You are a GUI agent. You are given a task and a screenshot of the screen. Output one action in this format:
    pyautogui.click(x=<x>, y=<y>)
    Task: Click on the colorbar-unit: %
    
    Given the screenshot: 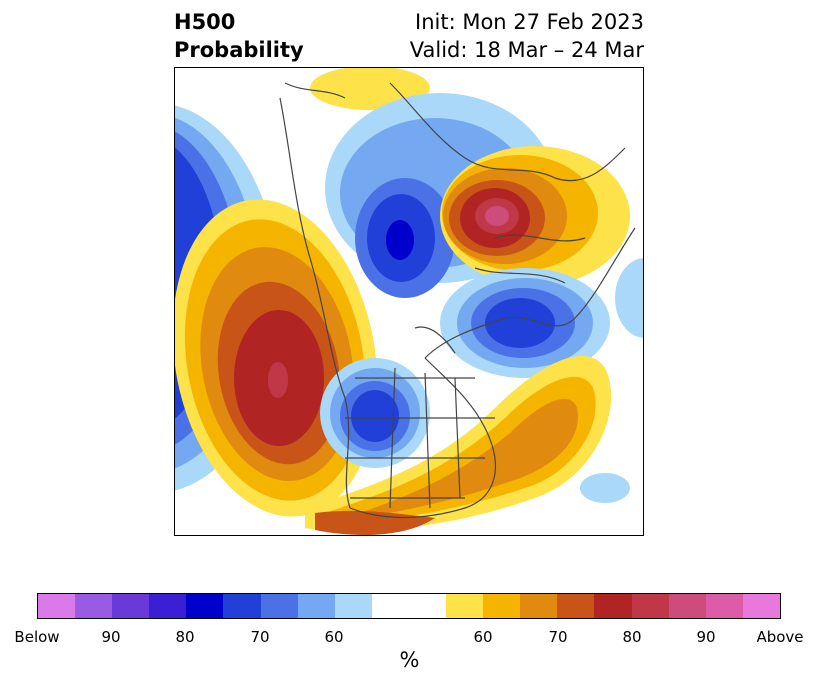 What is the action you would take?
    pyautogui.click(x=409, y=660)
    